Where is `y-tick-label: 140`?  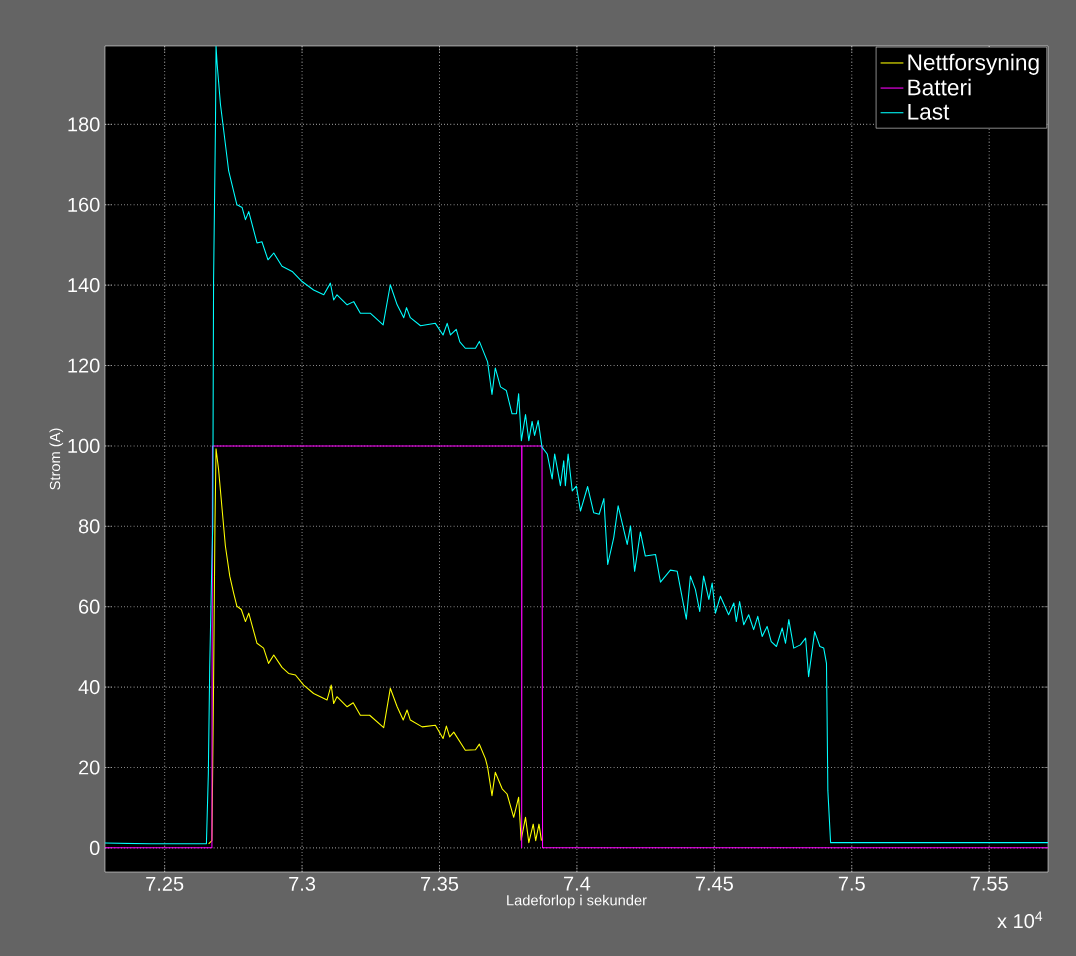
y-tick-label: 140 is located at coordinates (84, 285).